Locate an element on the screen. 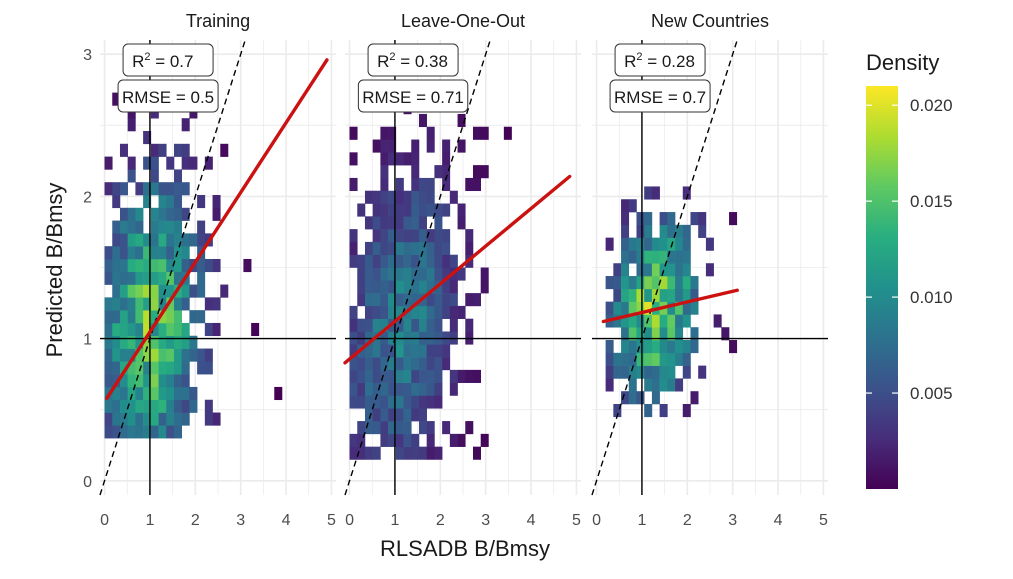 The image size is (1013, 579). rmse-label: RMSE = 0.7 is located at coordinates (660, 96).